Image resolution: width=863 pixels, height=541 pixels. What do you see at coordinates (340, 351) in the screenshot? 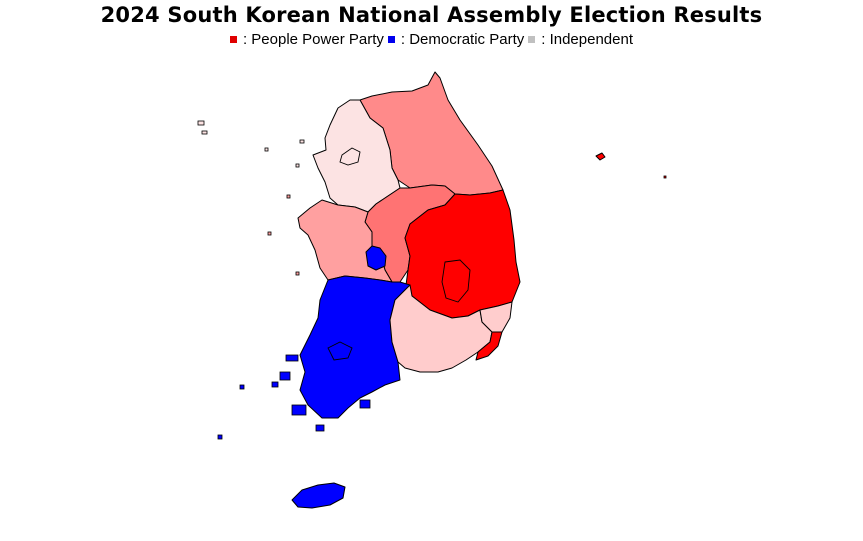
I see `gwangju-boundary` at bounding box center [340, 351].